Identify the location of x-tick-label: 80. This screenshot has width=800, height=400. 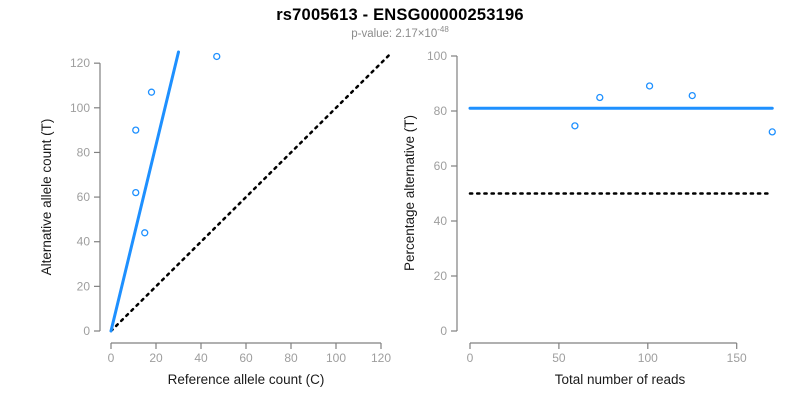
(291, 358).